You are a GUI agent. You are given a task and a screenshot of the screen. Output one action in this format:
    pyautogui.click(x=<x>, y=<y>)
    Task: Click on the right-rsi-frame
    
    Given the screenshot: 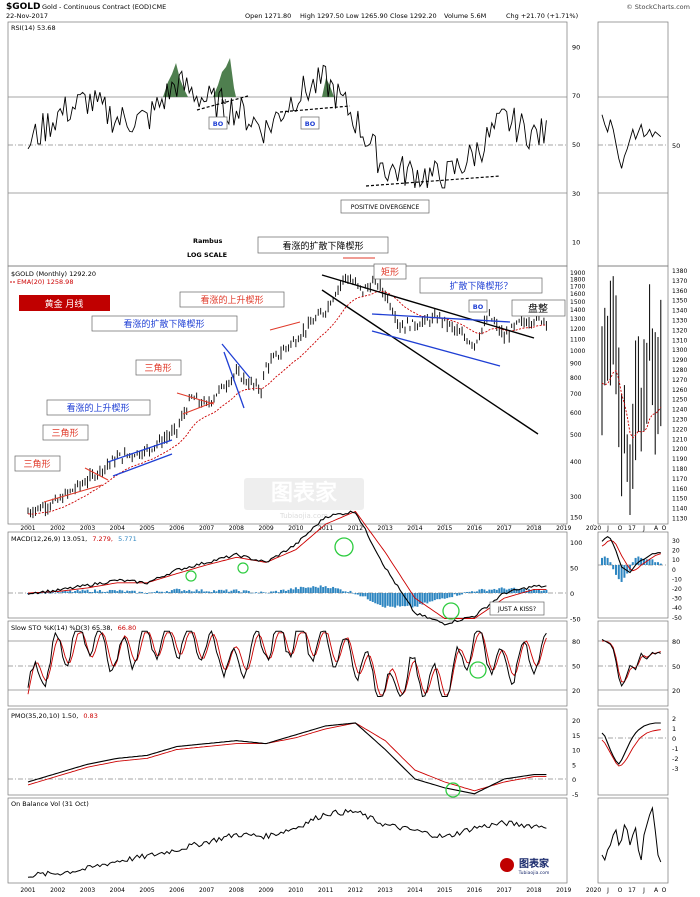 What is the action you would take?
    pyautogui.click(x=633, y=144)
    